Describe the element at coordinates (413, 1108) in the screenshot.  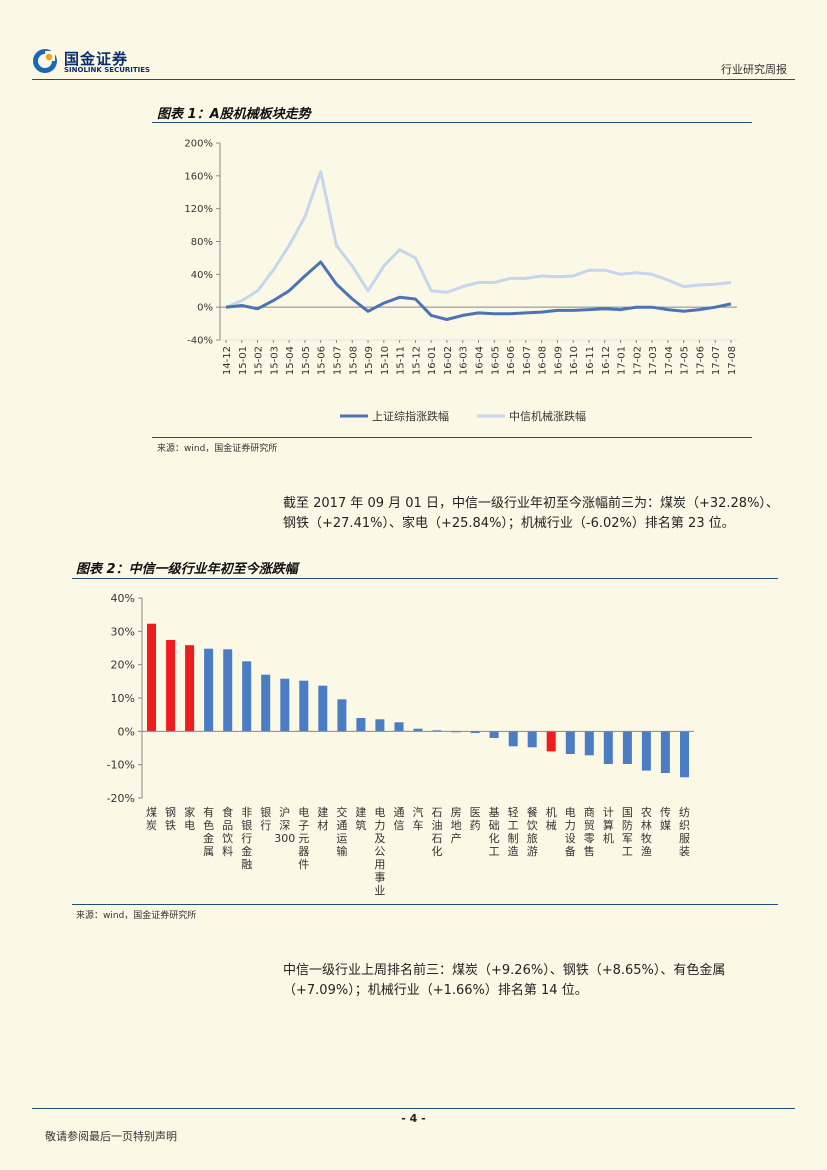
I see `footer-divider` at that location.